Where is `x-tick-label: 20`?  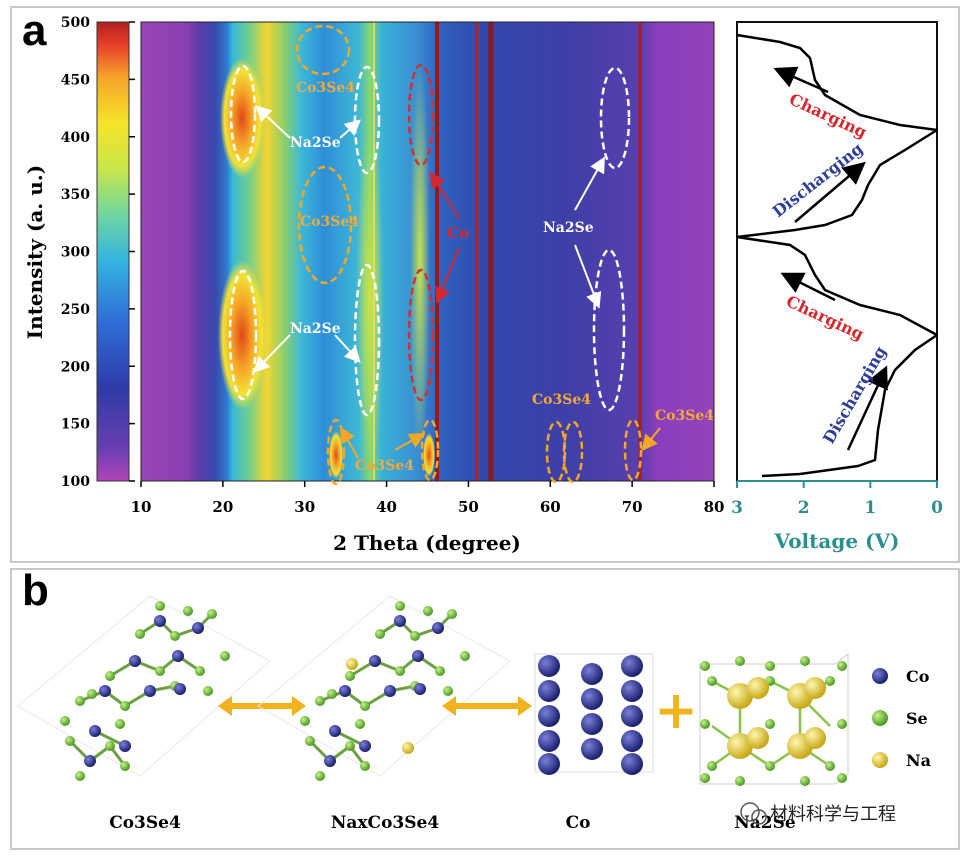
x-tick-label: 20 is located at coordinates (222, 507).